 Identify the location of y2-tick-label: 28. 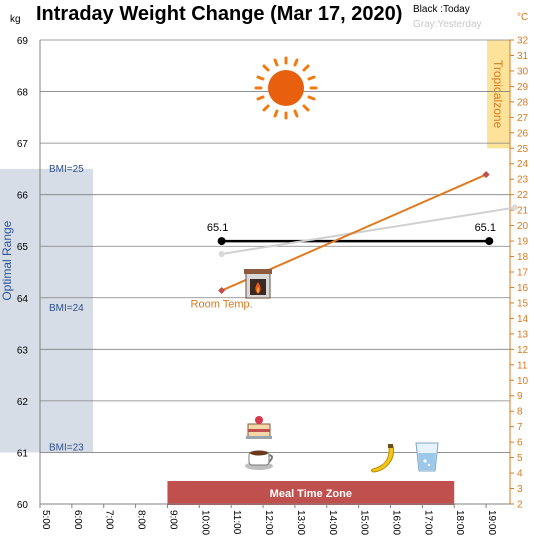
(523, 102).